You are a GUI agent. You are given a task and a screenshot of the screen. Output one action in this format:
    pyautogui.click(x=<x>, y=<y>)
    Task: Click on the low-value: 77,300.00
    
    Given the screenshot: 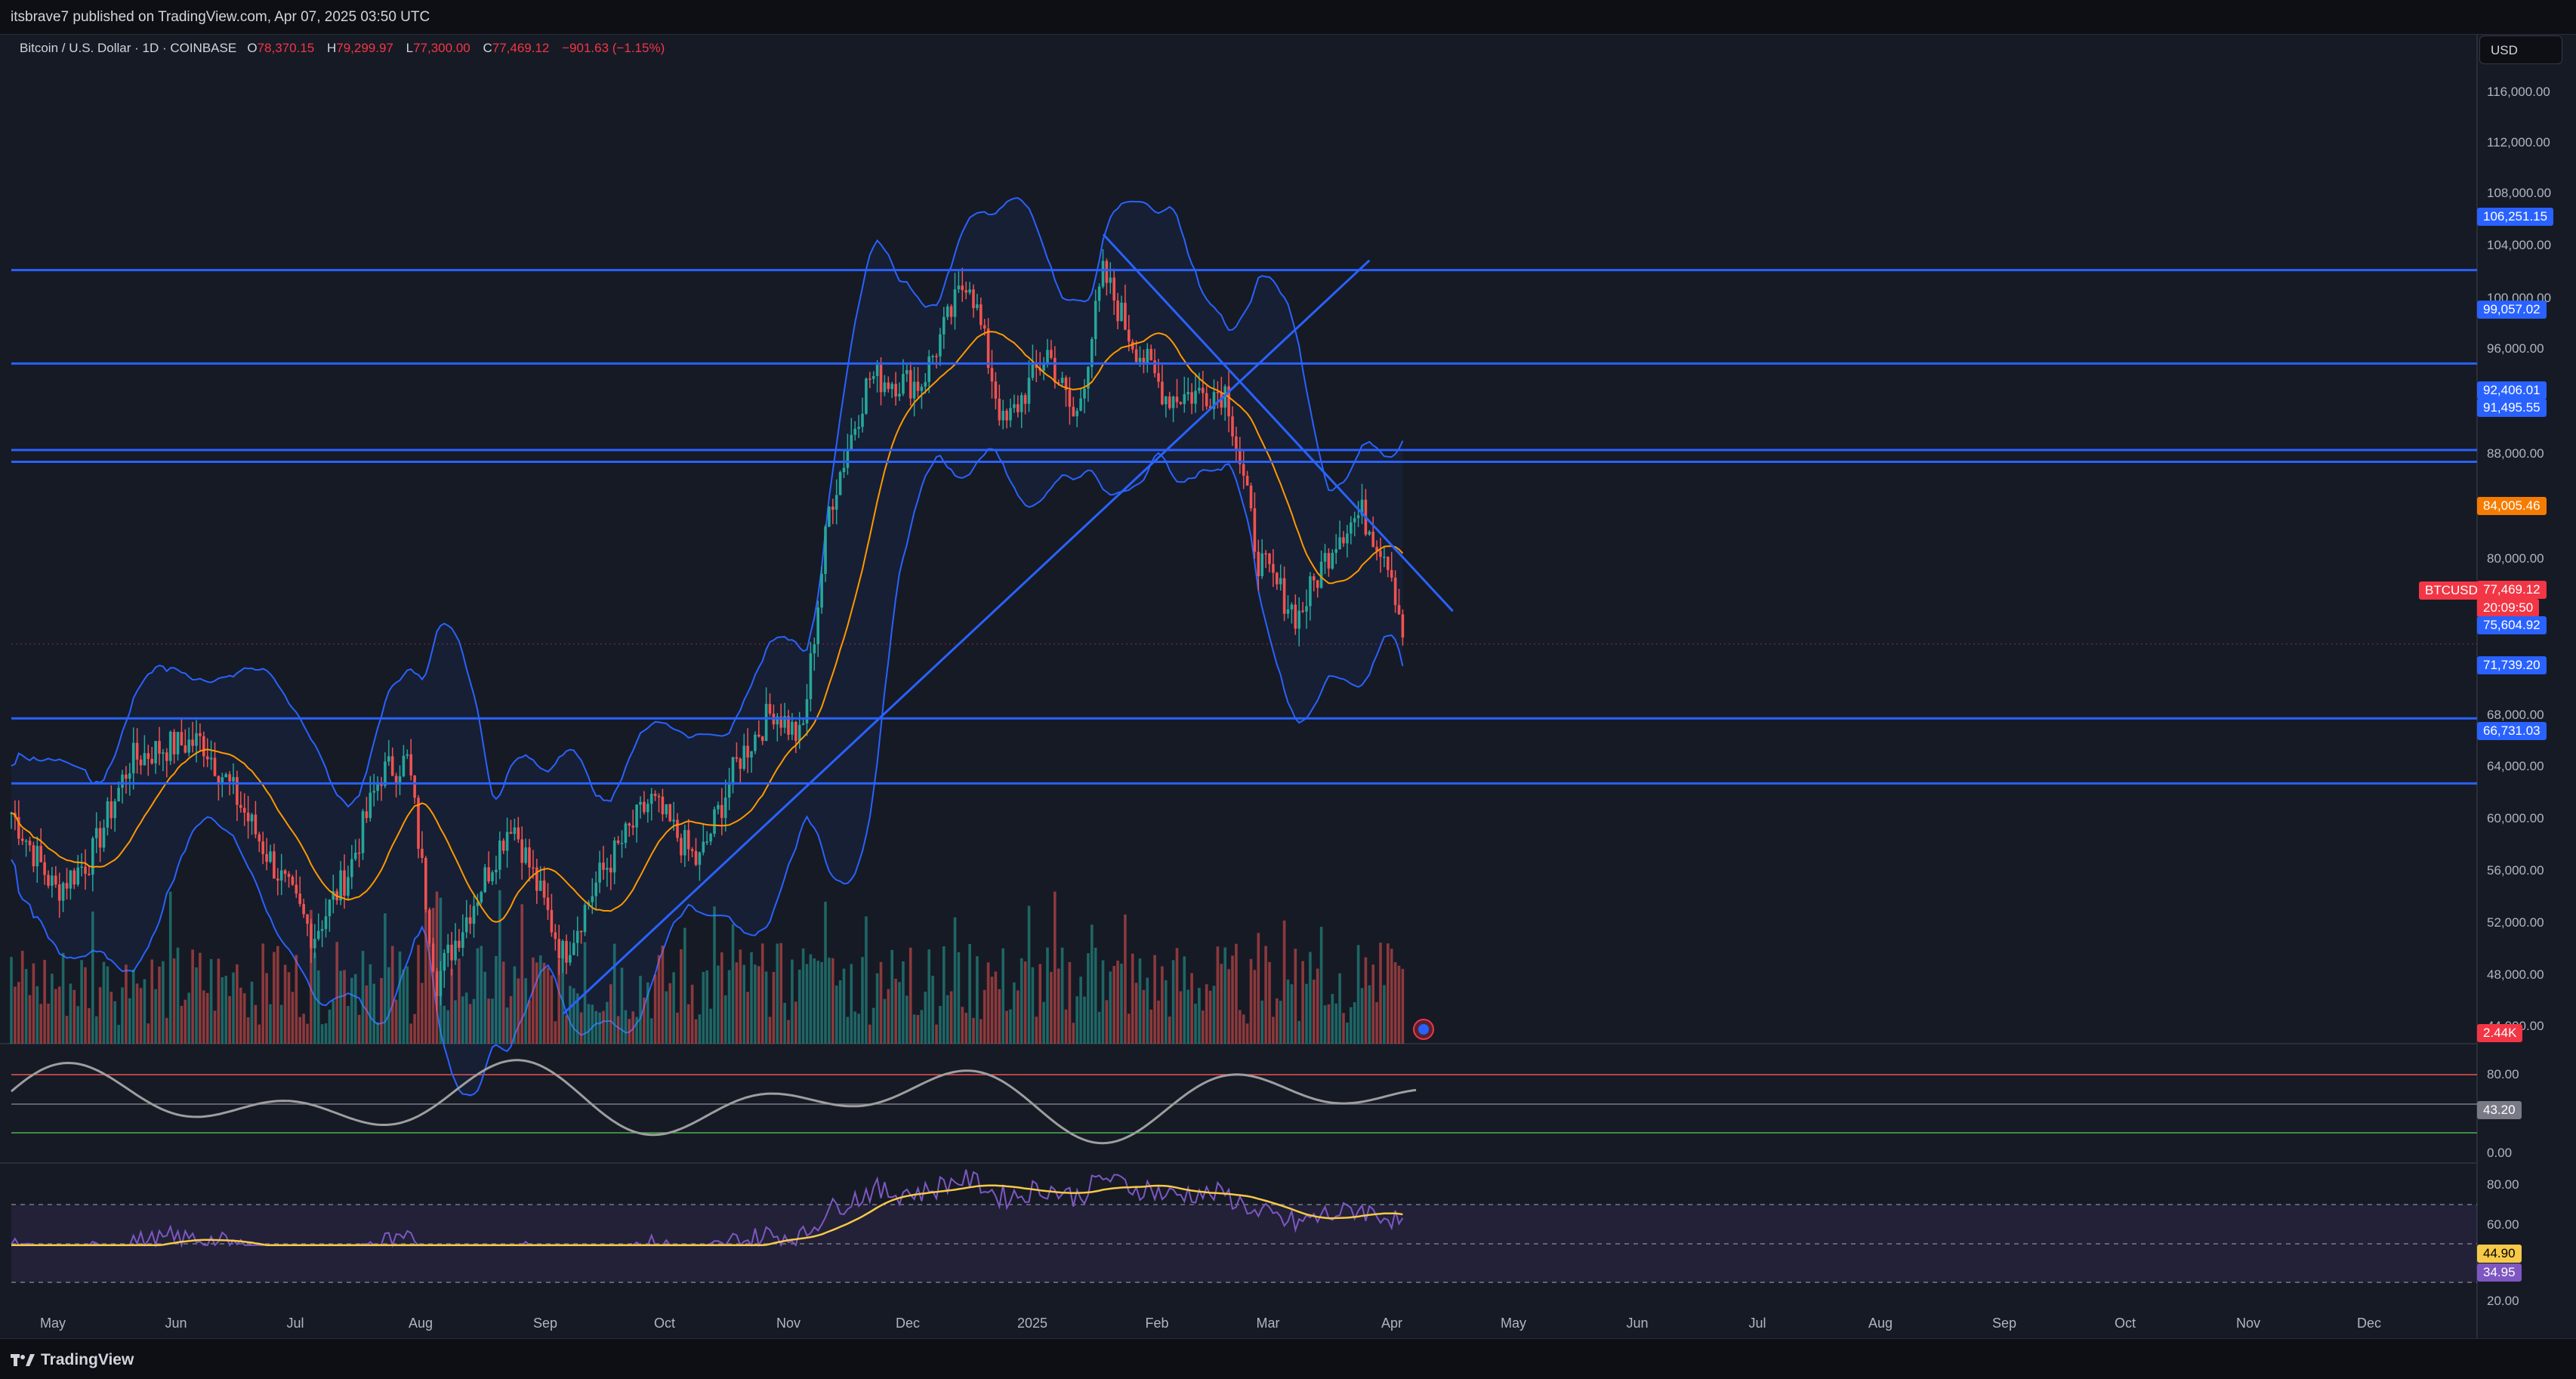 What is the action you would take?
    pyautogui.click(x=441, y=48)
    